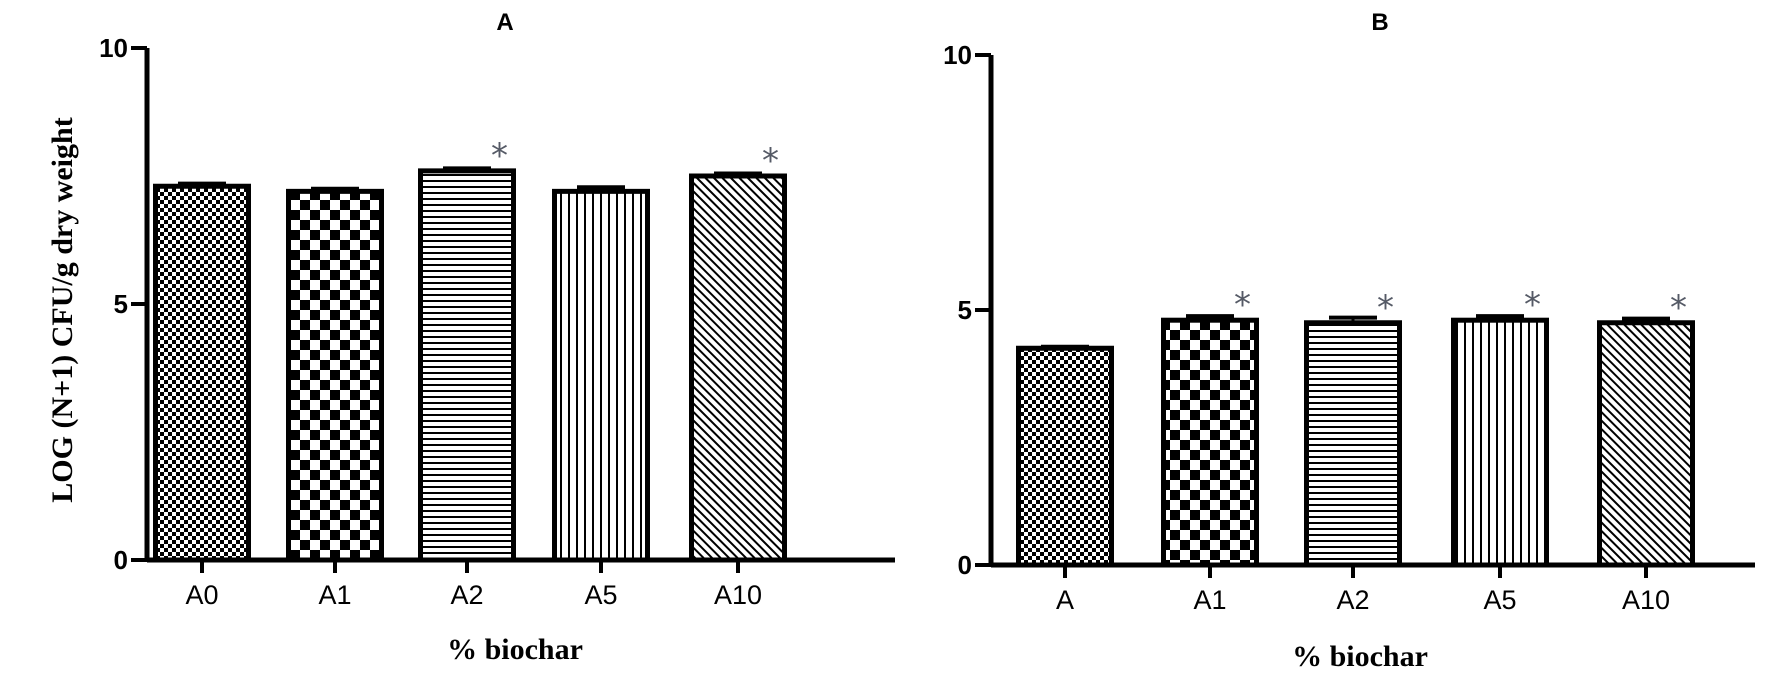 The width and height of the screenshot is (1772, 679). I want to click on panel-a-category-label: A2, so click(466, 595).